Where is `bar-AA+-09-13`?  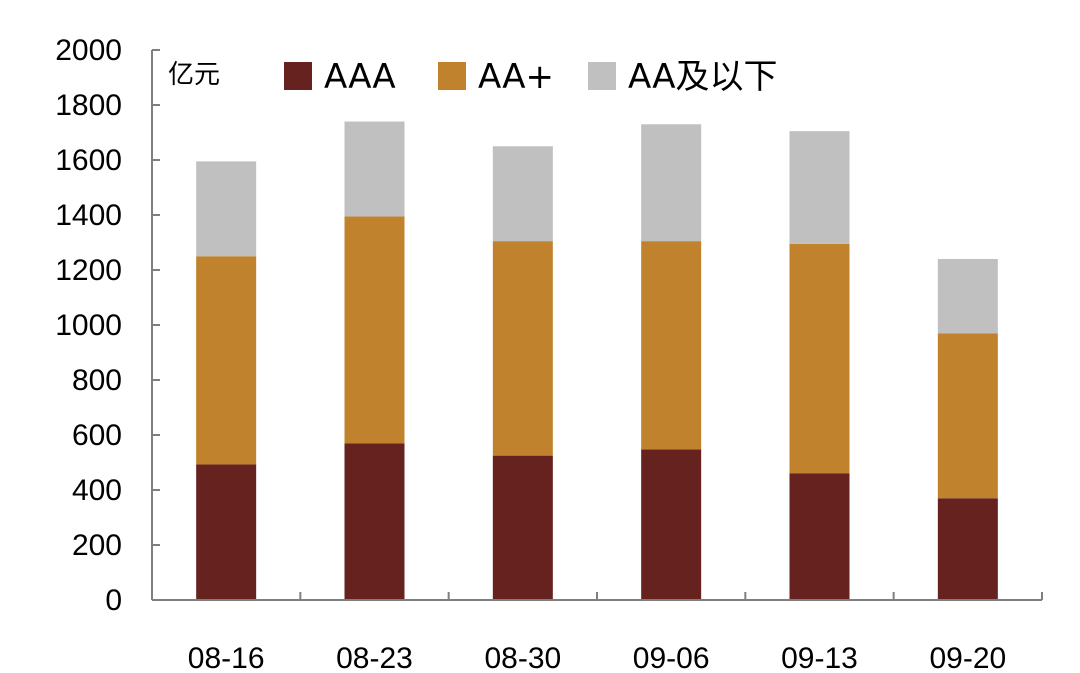 bar-AA+-09-13 is located at coordinates (819, 358).